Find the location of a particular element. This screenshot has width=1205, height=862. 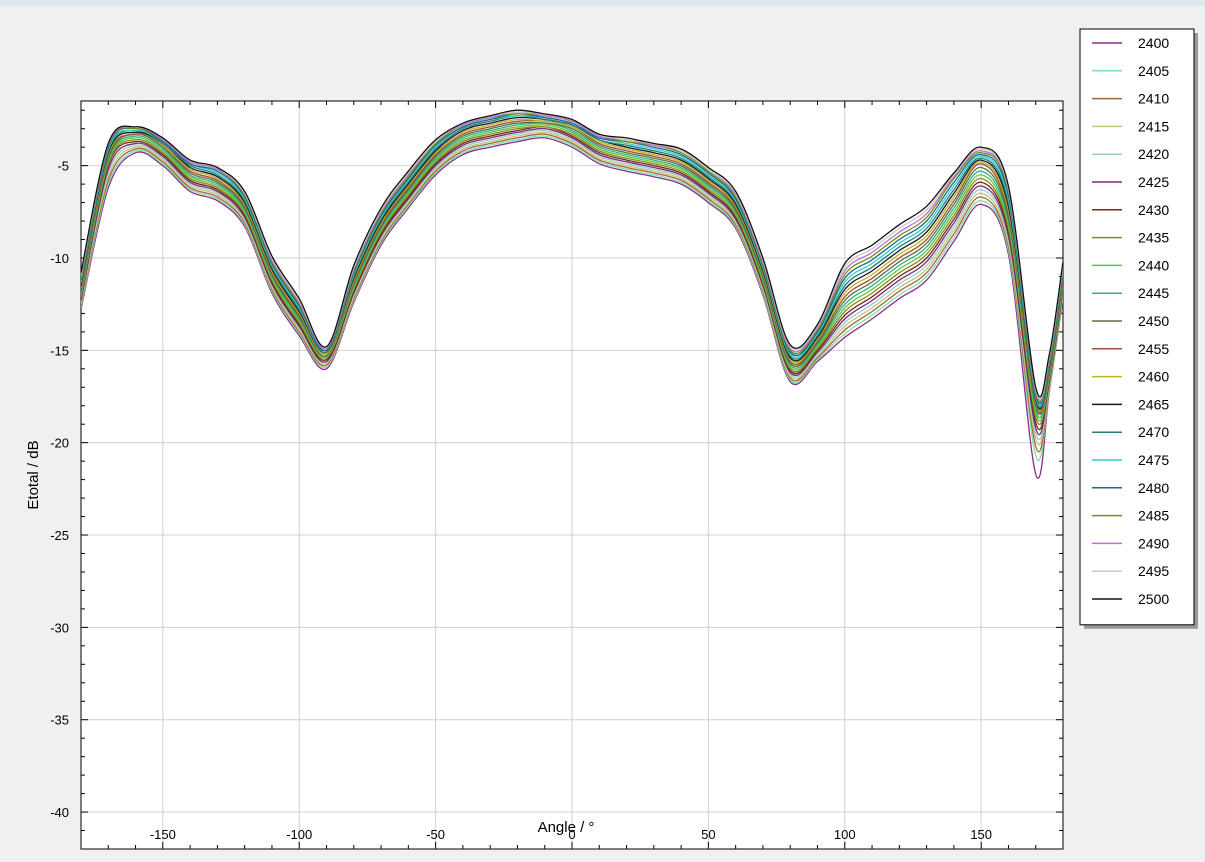

y-tick-label: -40 is located at coordinates (59, 812).